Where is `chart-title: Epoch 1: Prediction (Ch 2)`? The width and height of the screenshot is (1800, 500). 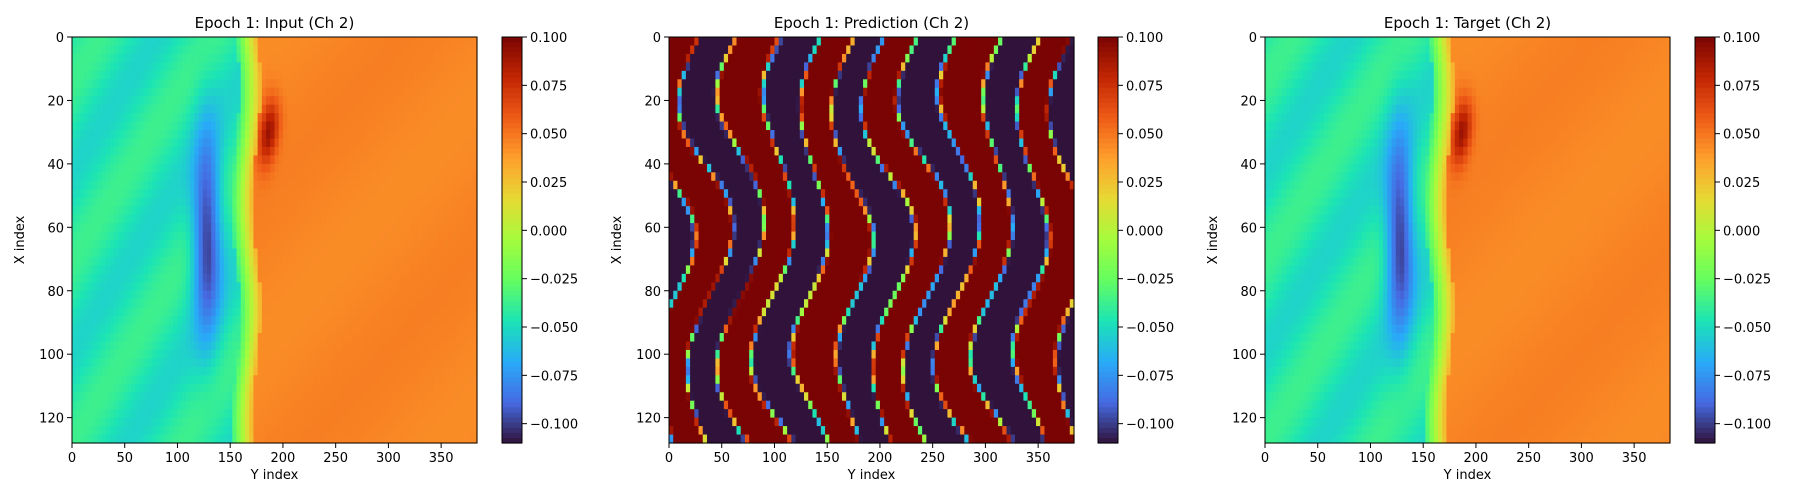
chart-title: Epoch 1: Prediction (Ch 2) is located at coordinates (871, 23).